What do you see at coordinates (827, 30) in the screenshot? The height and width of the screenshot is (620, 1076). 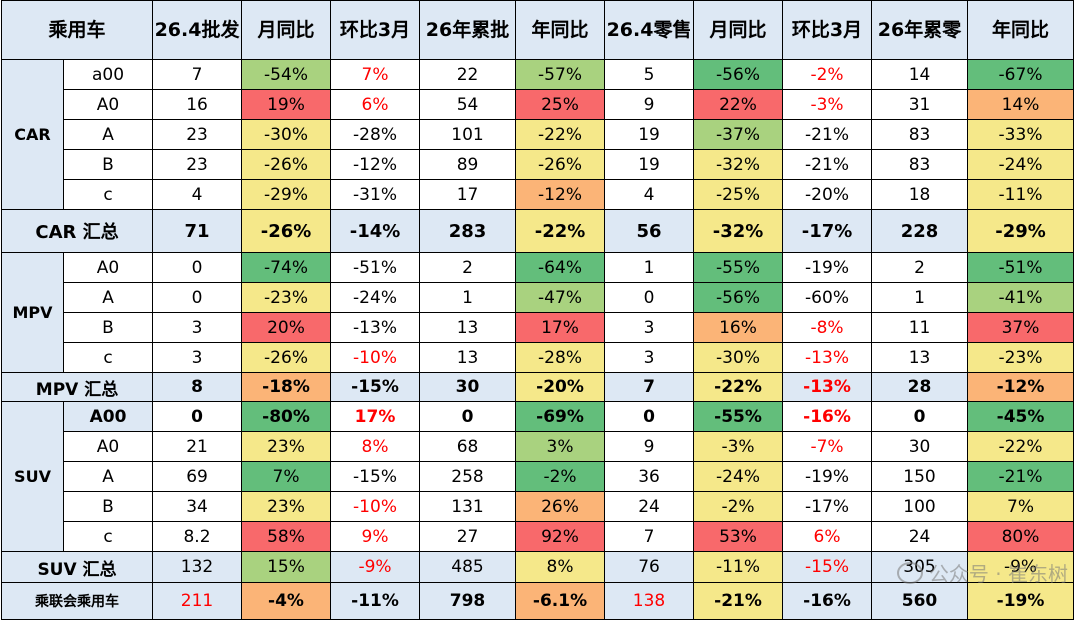 I see `header-retail-mom: 环比3月` at bounding box center [827, 30].